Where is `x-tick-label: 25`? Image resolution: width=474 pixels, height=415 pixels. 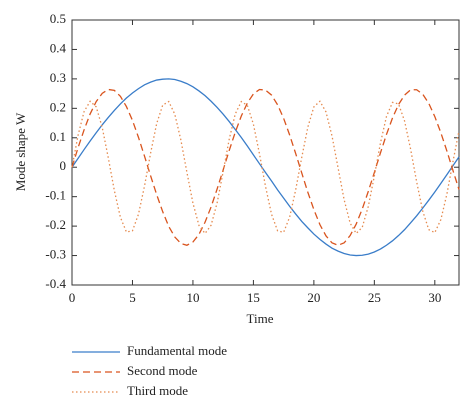 x-tick-label: 25 is located at coordinates (374, 297).